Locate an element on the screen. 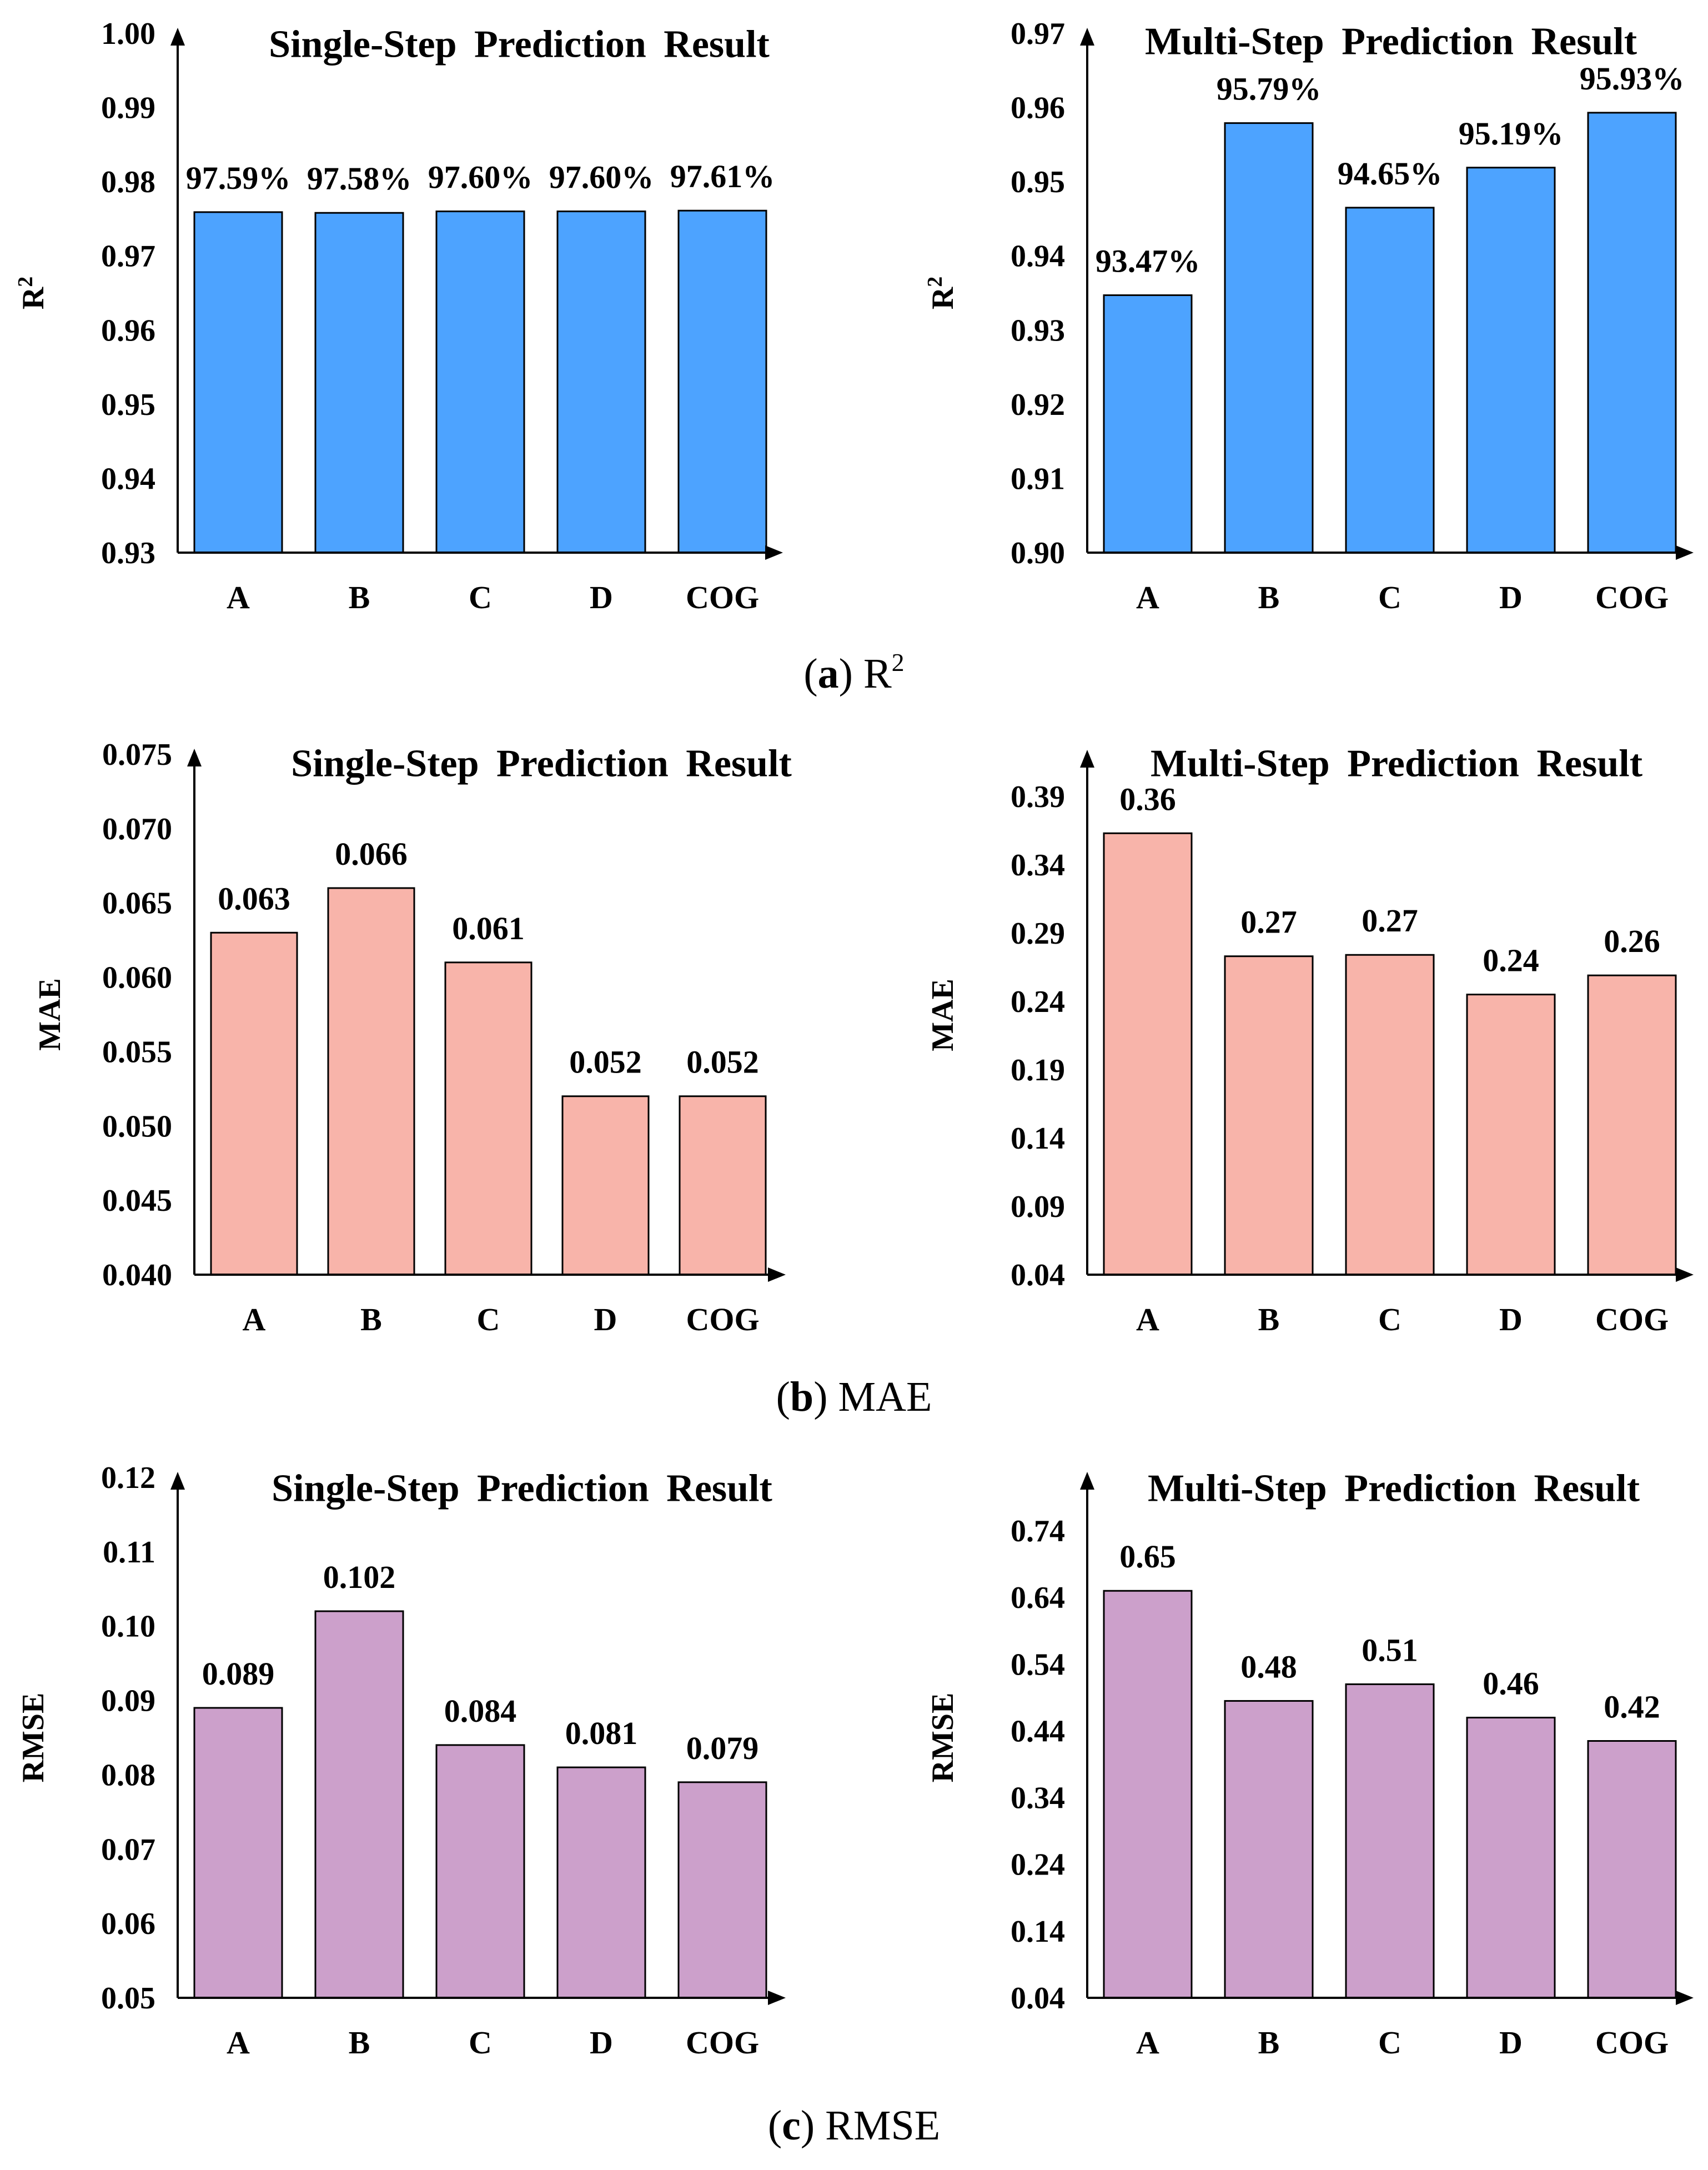  data-label: 0.51 is located at coordinates (1390, 1650).